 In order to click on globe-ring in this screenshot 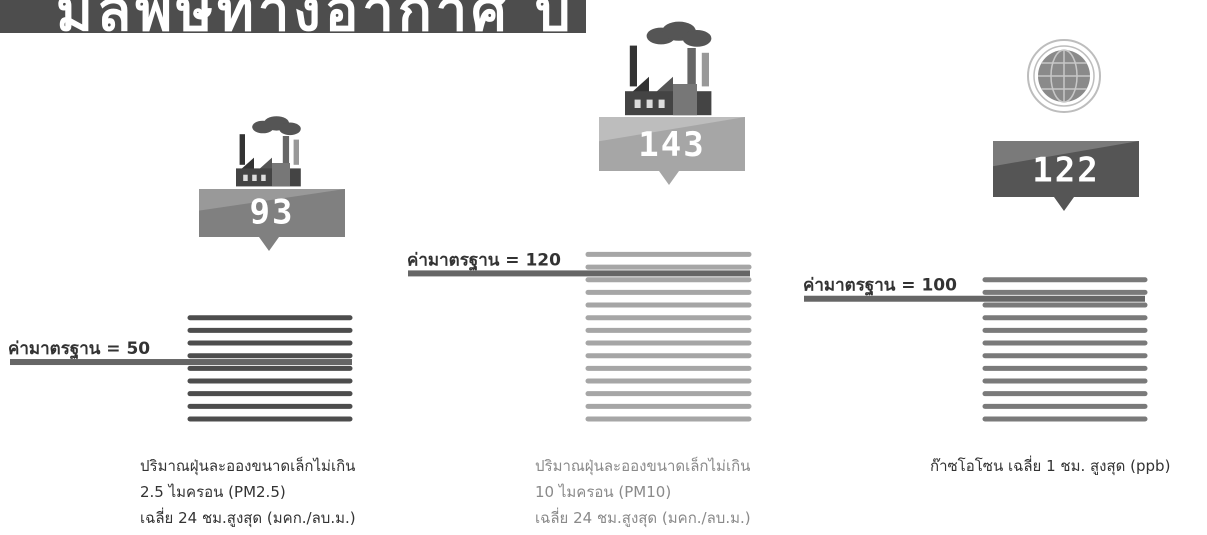, I will do `click(1064, 76)`.